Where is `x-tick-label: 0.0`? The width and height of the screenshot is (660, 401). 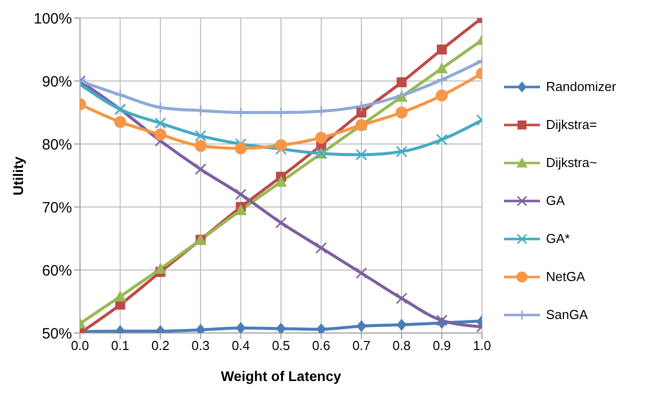 x-tick-label: 0.0 is located at coordinates (80, 346).